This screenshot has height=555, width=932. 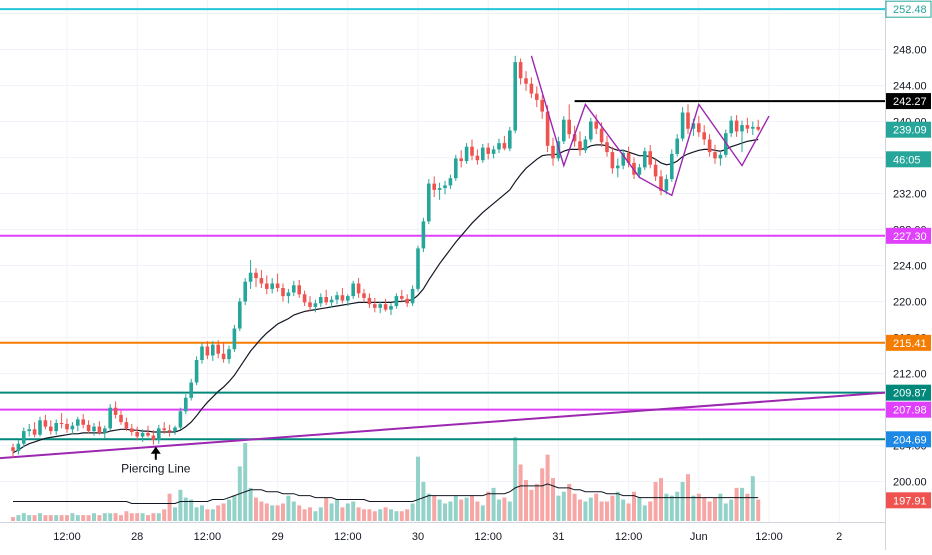 I want to click on level-252-label-text: 252.48, so click(x=910, y=10).